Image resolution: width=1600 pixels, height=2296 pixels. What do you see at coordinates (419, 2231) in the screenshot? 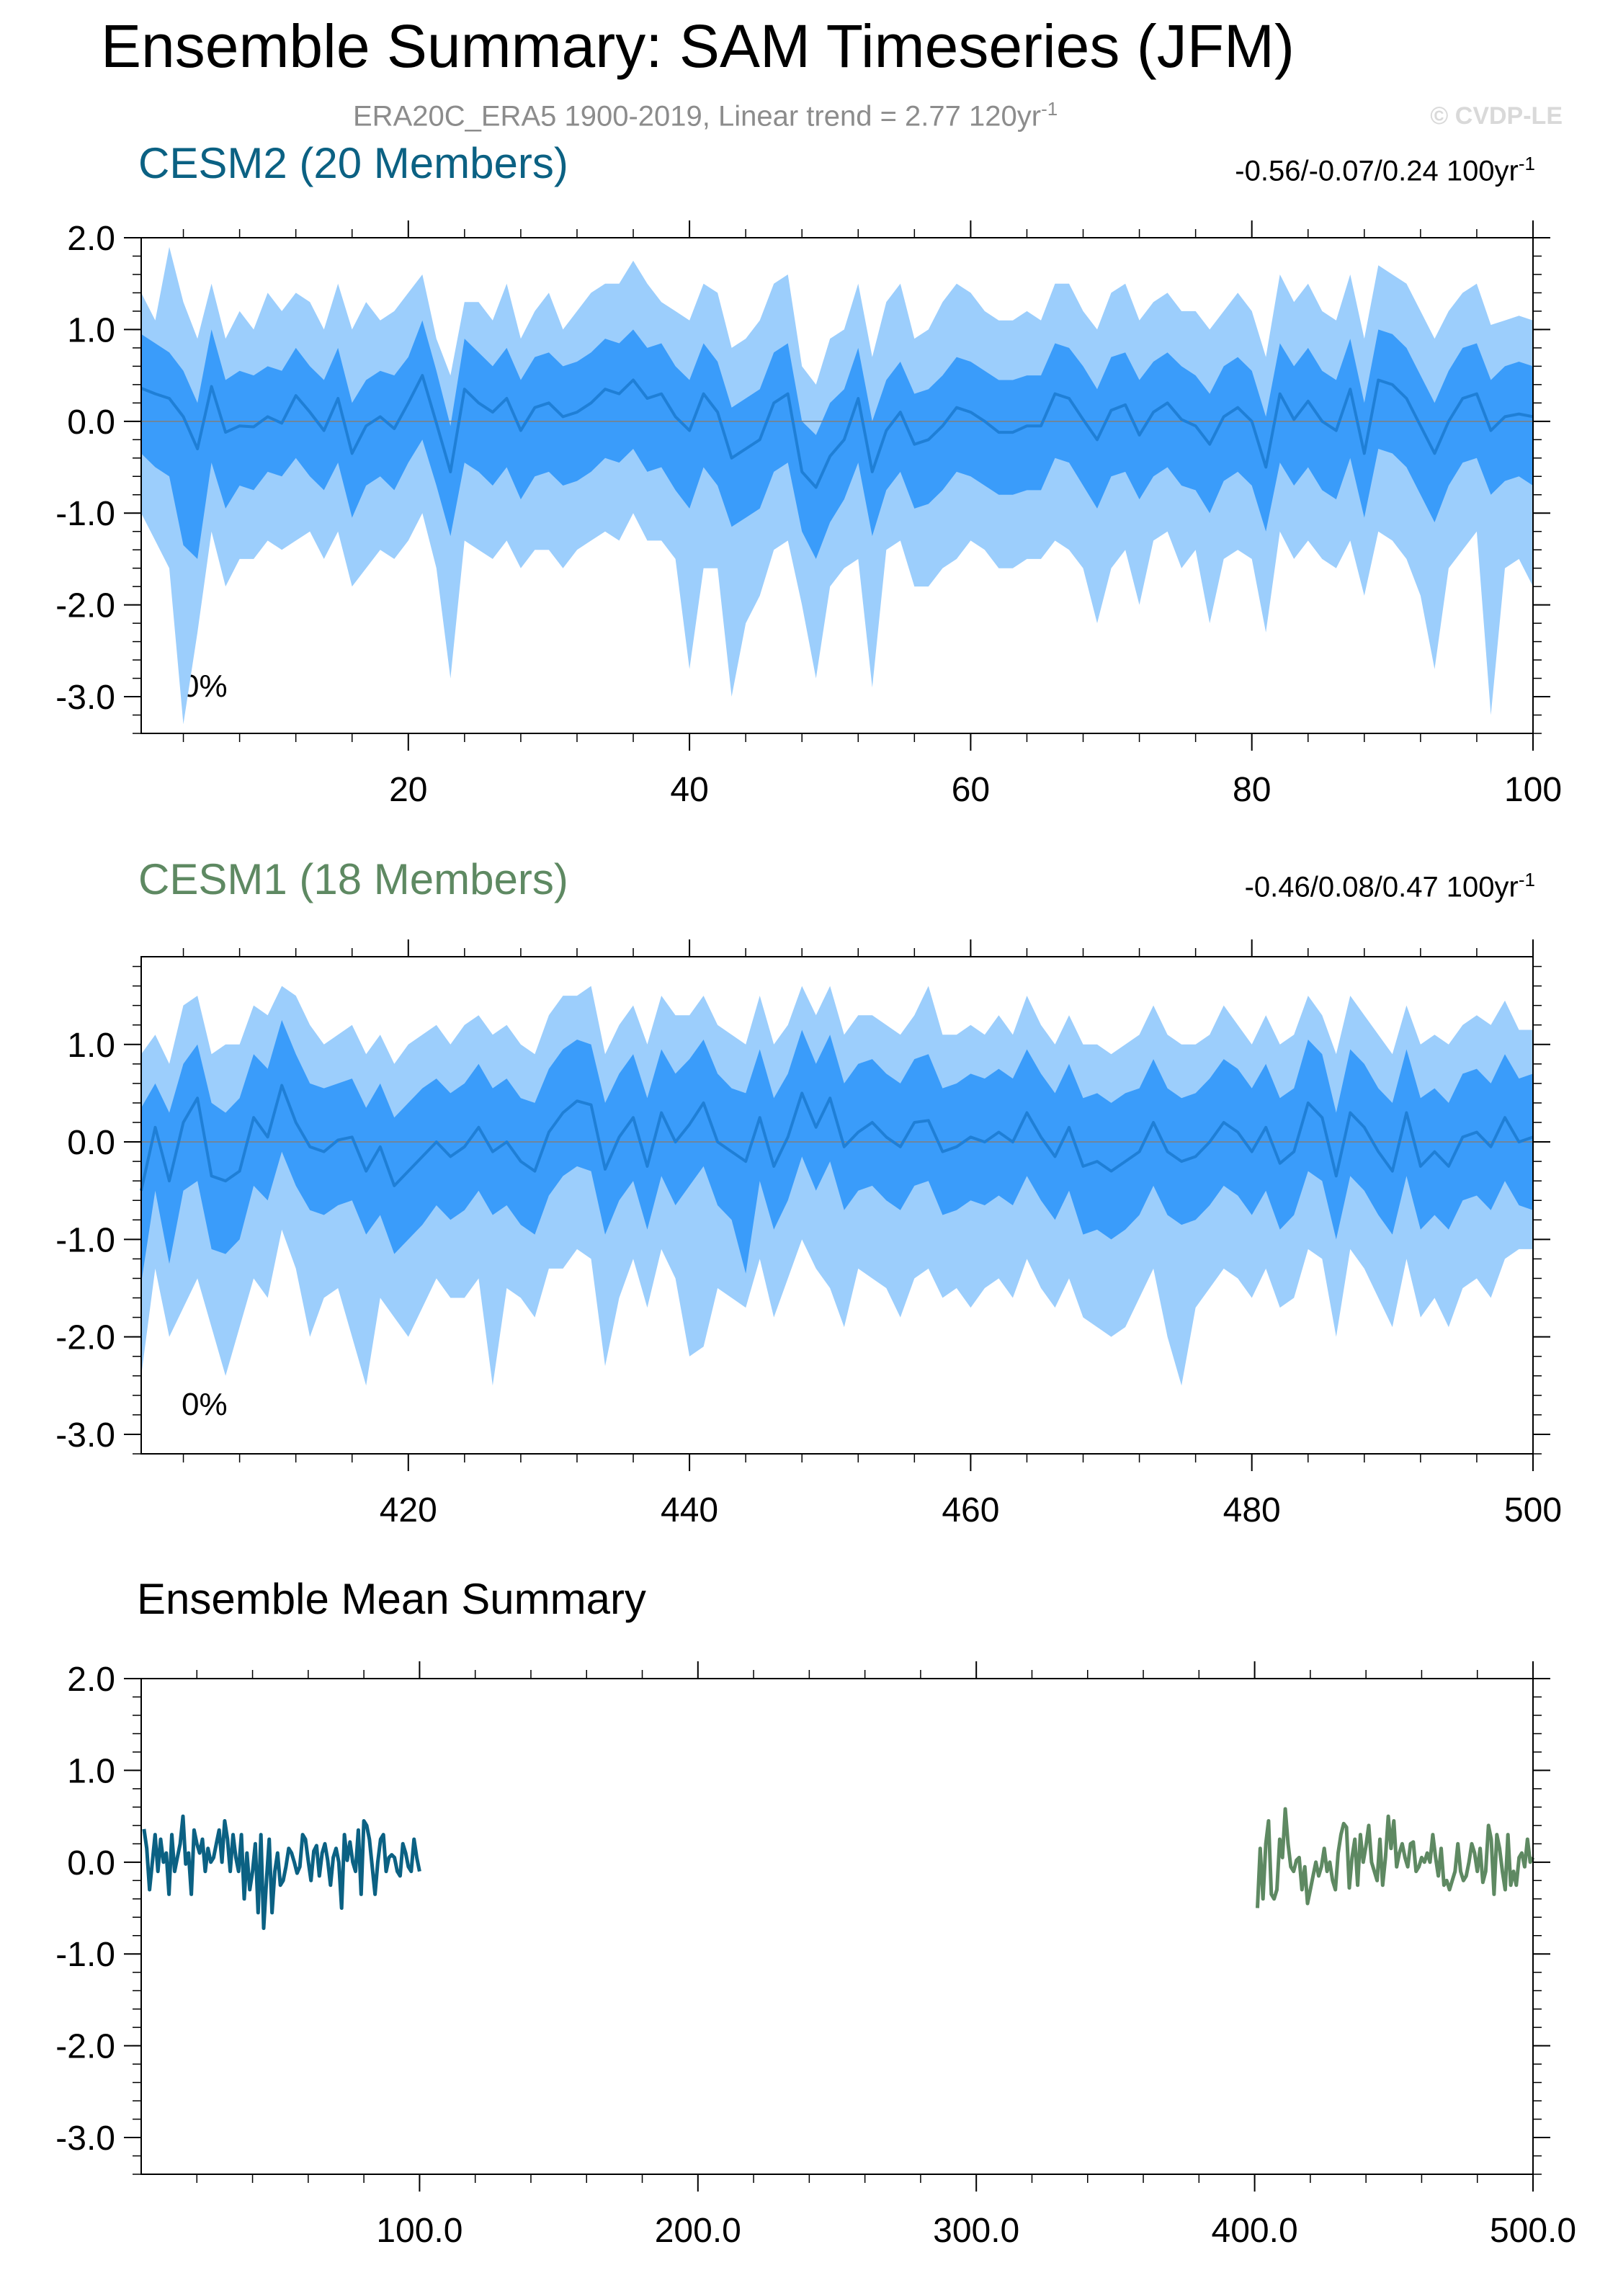
I see `panel3-xtick-label: 100.0` at bounding box center [419, 2231].